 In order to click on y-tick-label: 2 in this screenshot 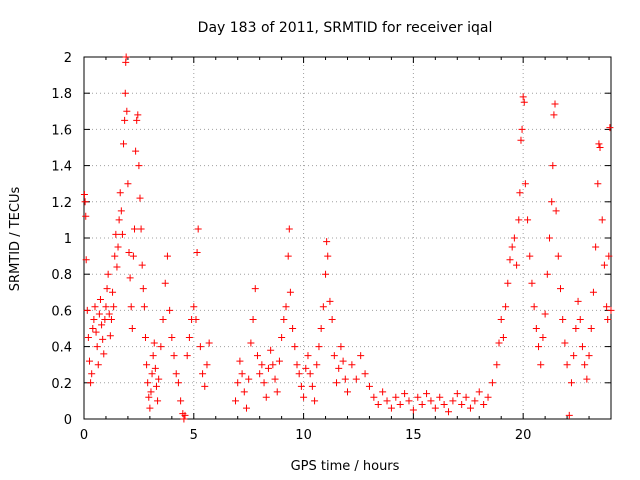, I will do `click(68, 58)`.